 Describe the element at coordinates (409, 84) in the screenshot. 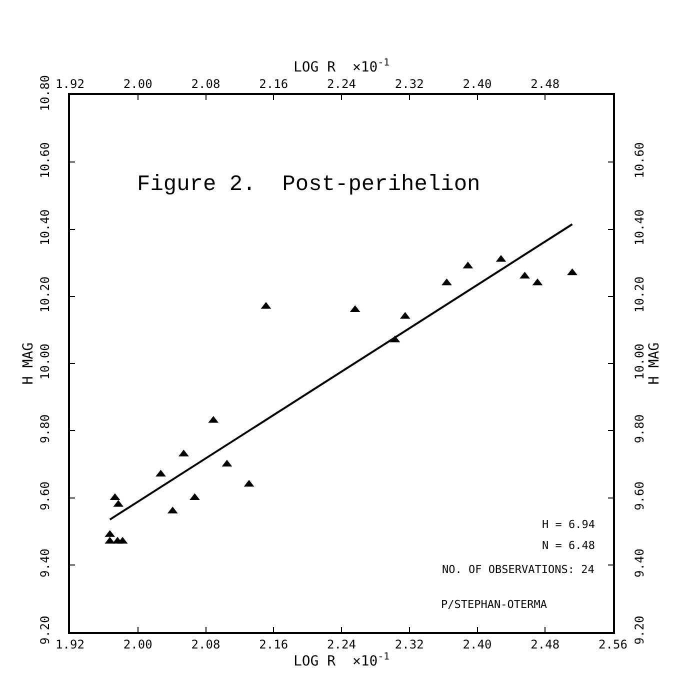

I see `x2-tick-label: 2.32` at that location.